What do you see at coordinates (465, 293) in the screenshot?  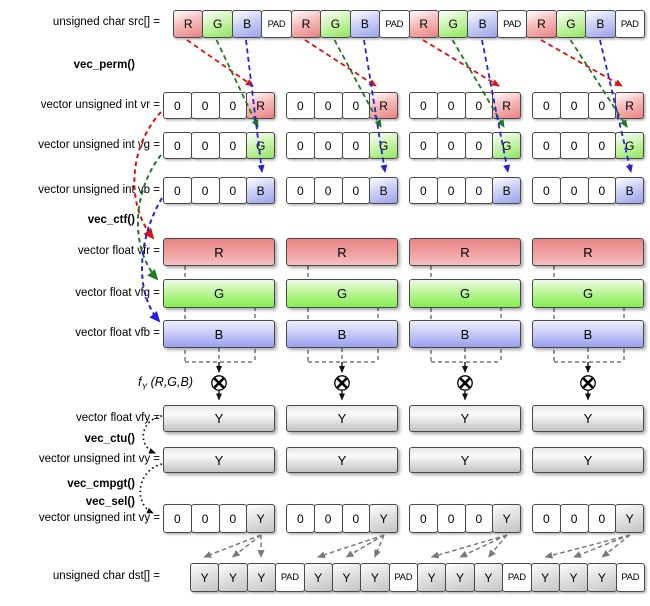 I see `vfg-block-3: G` at bounding box center [465, 293].